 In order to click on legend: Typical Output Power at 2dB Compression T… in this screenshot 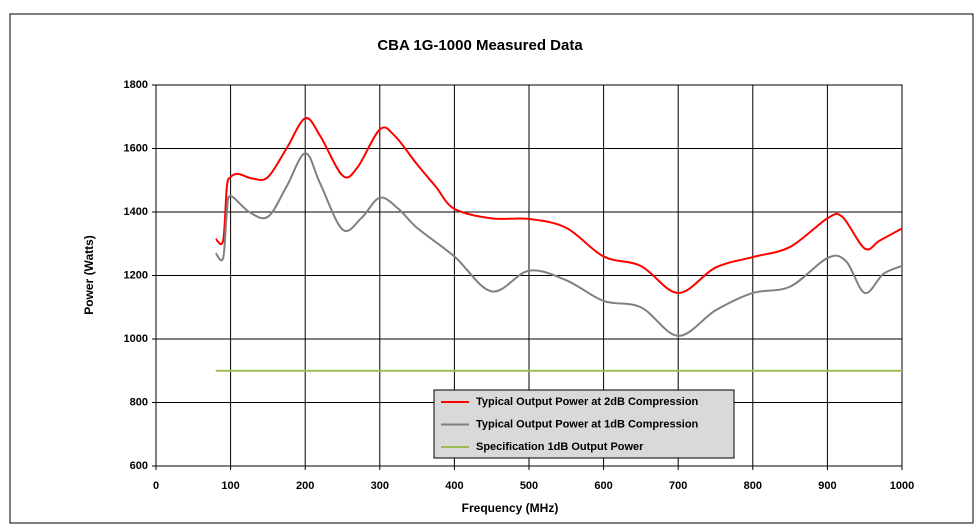, I will do `click(584, 424)`.